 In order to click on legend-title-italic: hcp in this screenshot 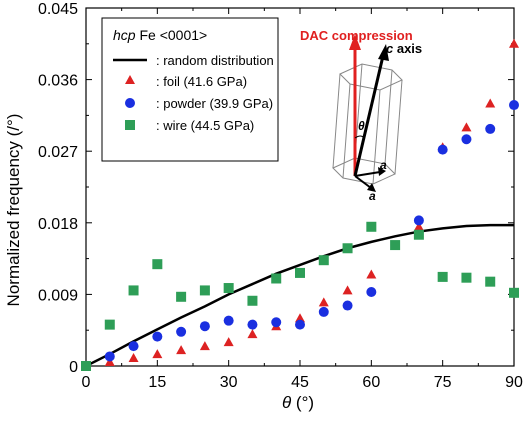, I will do `click(124, 35)`.